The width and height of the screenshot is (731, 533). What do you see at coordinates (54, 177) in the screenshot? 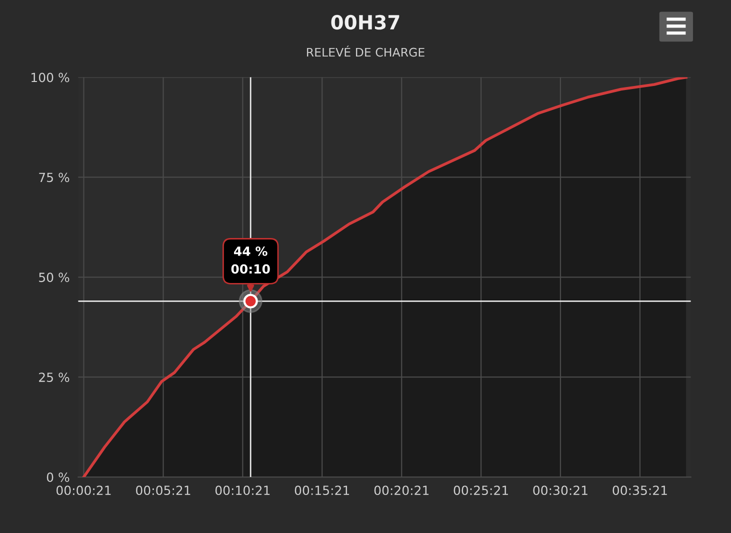
I see `y-tick-label: 75 %` at bounding box center [54, 177].